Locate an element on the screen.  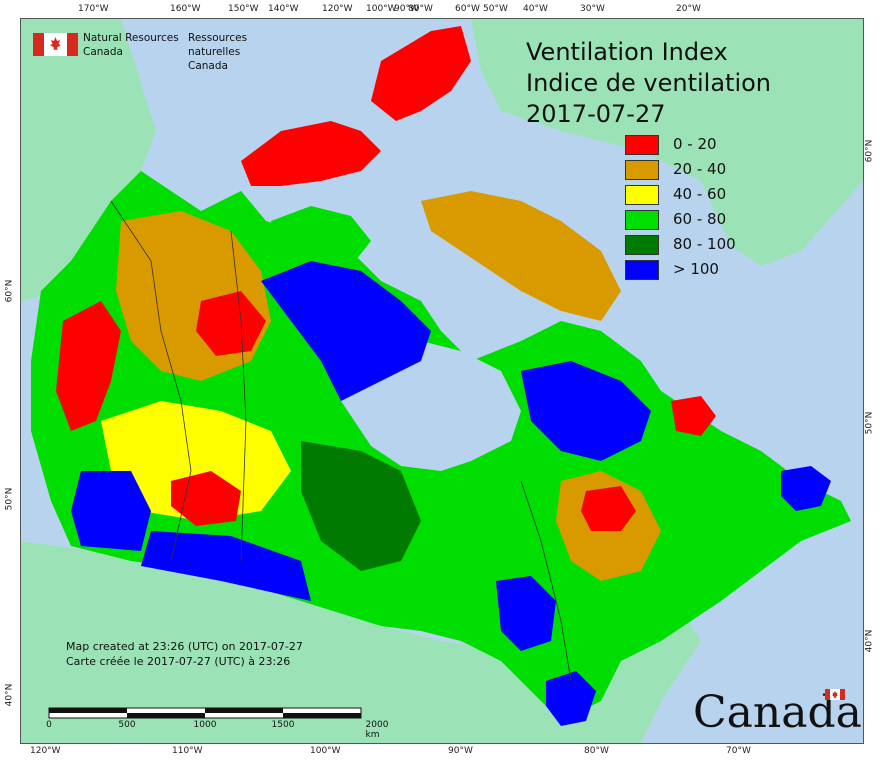
scale-bar-graphic is located at coordinates (205, 713).